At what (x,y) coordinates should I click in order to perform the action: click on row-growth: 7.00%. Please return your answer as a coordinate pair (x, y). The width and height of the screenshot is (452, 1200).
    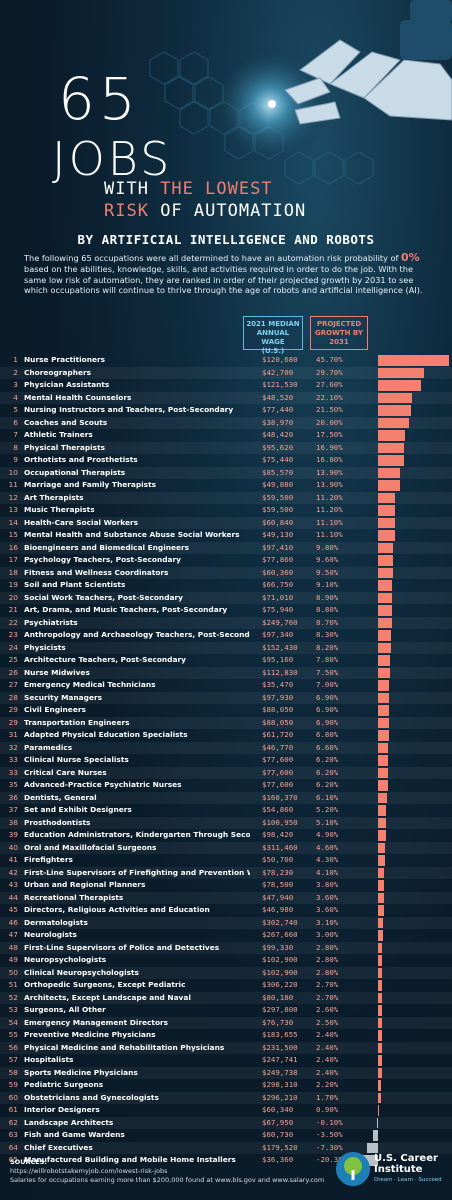
    Looking at the image, I should click on (327, 684).